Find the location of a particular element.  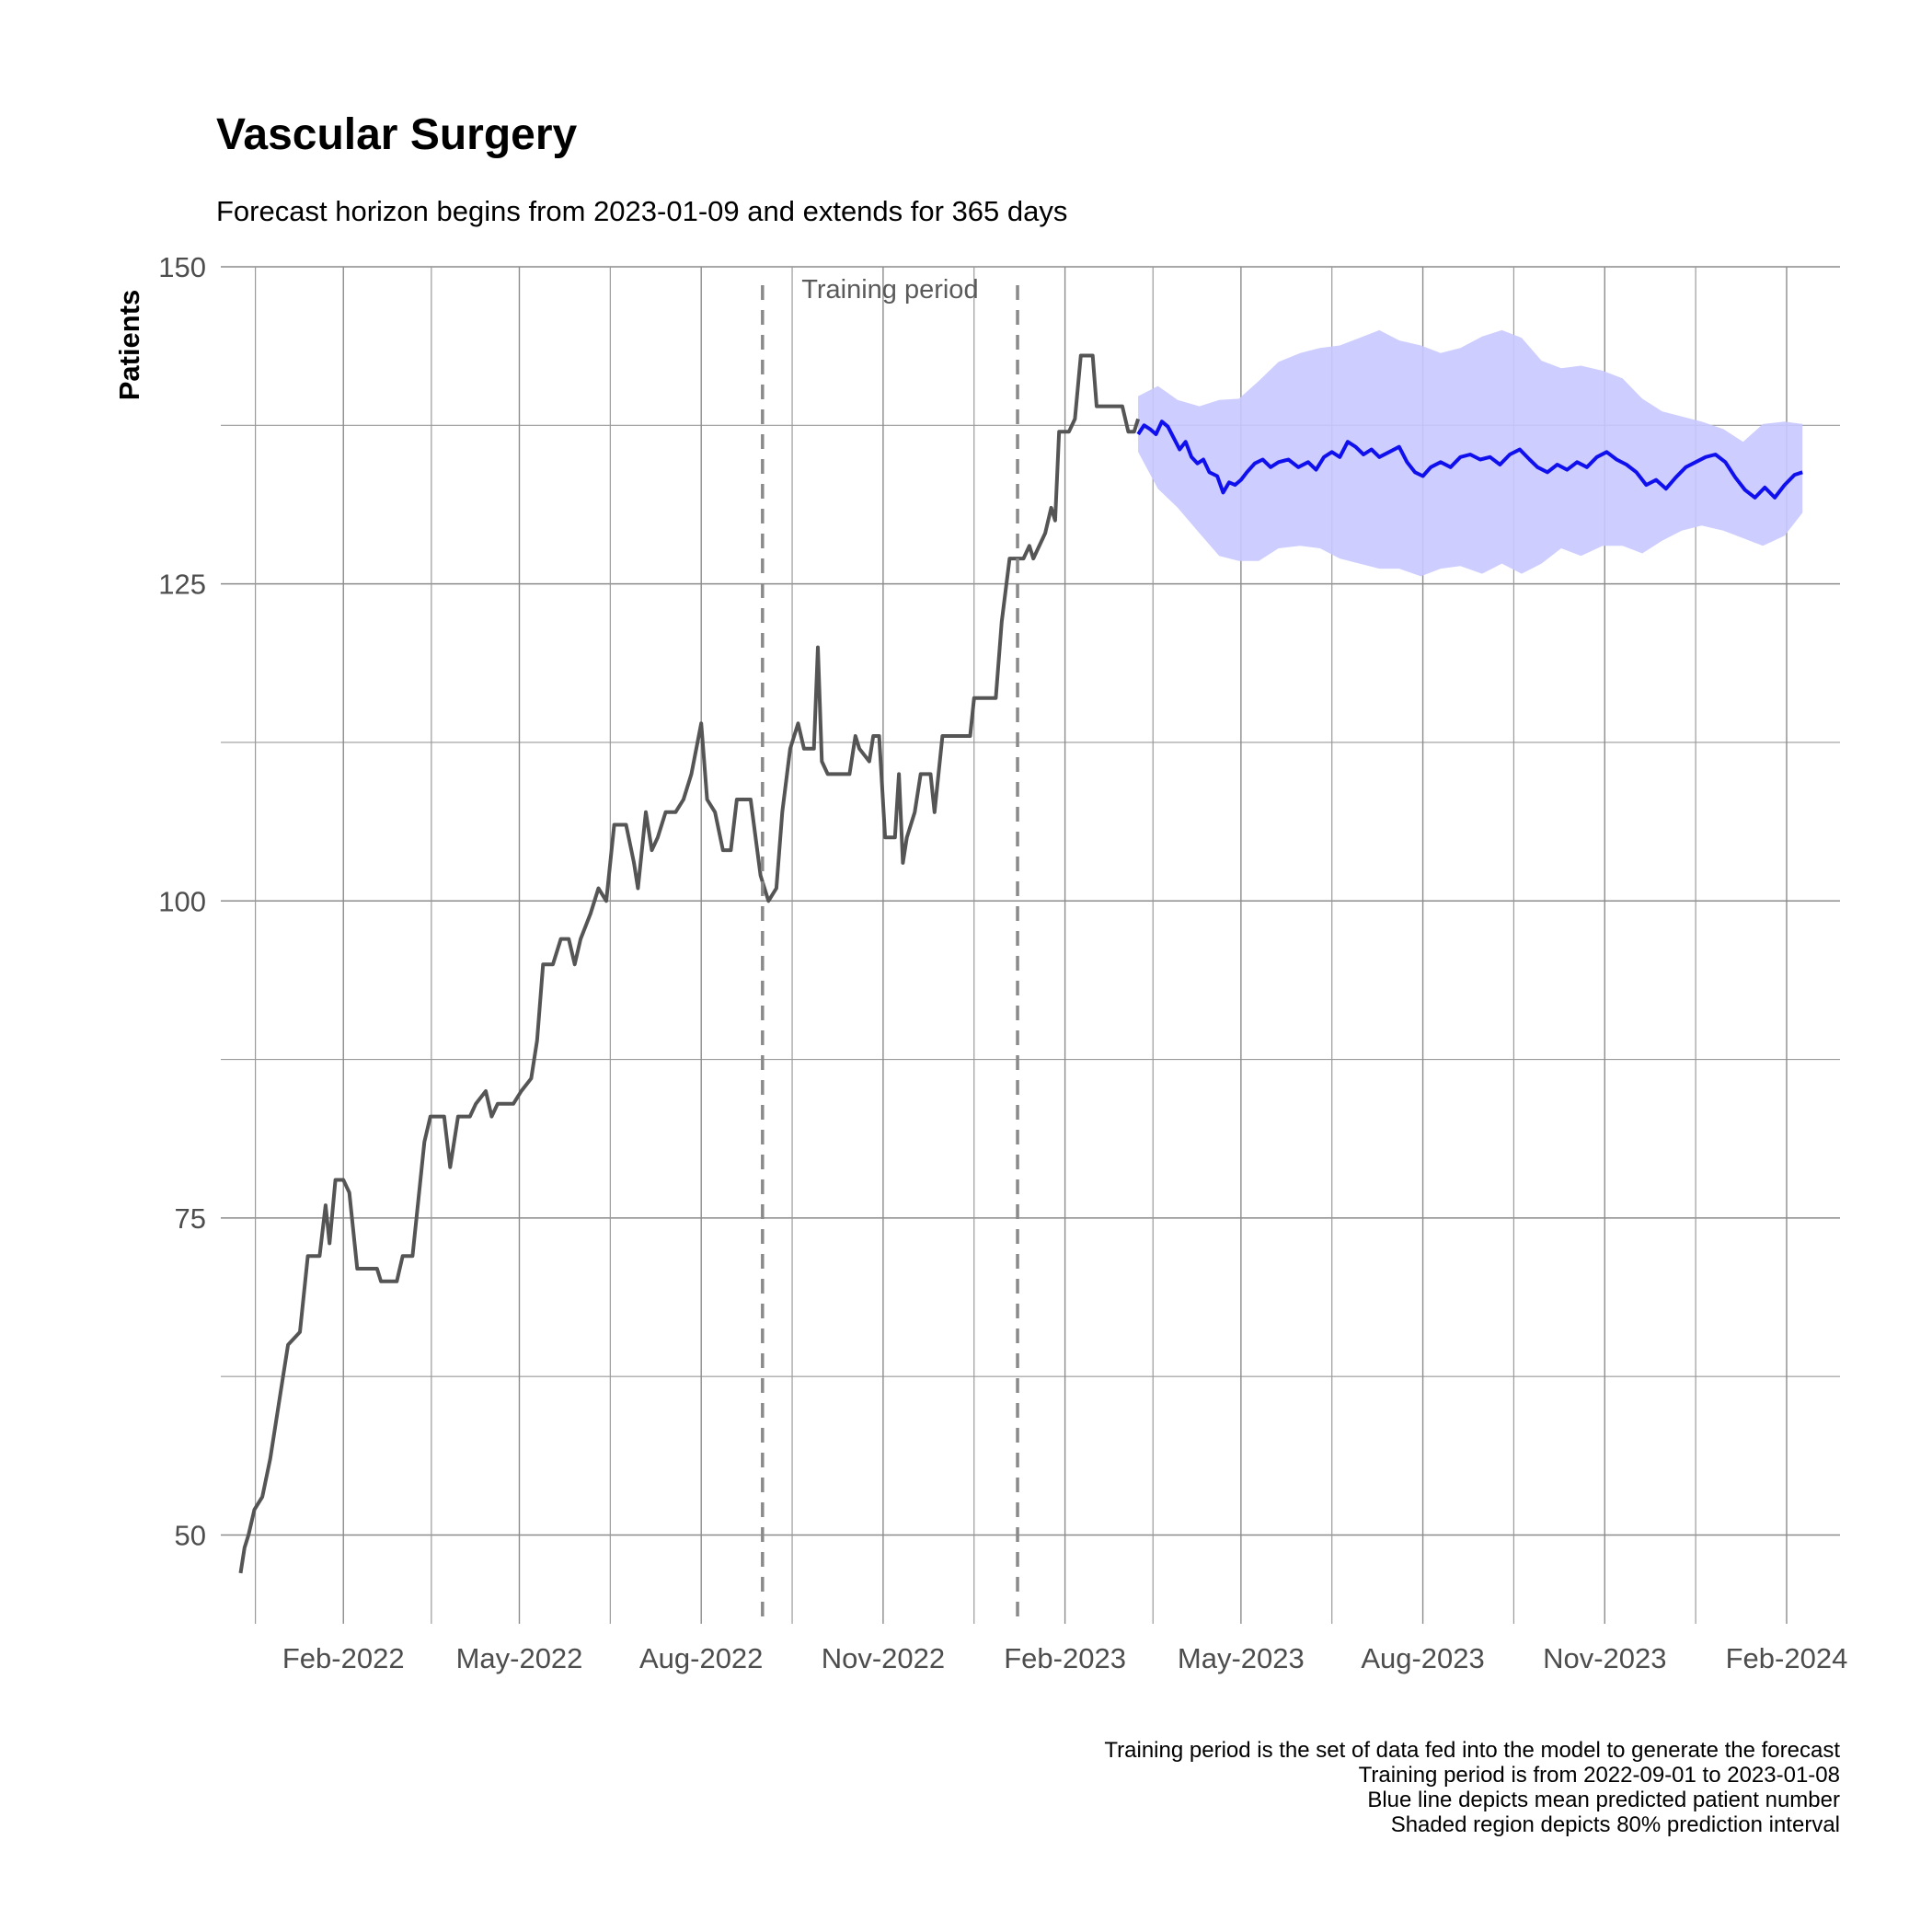

x-tick-label: Aug-2022 is located at coordinates (701, 1658).